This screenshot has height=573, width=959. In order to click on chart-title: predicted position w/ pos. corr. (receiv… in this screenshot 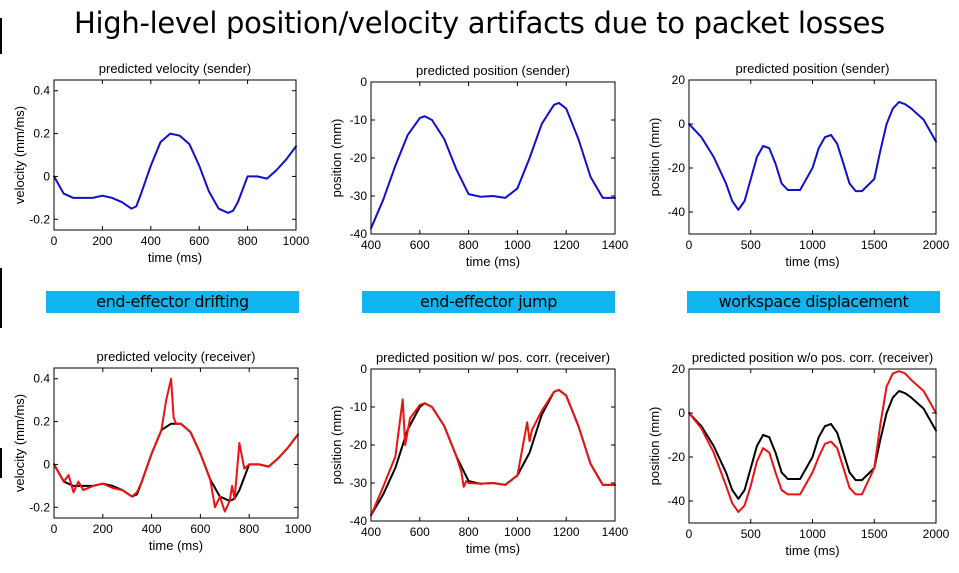, I will do `click(493, 357)`.